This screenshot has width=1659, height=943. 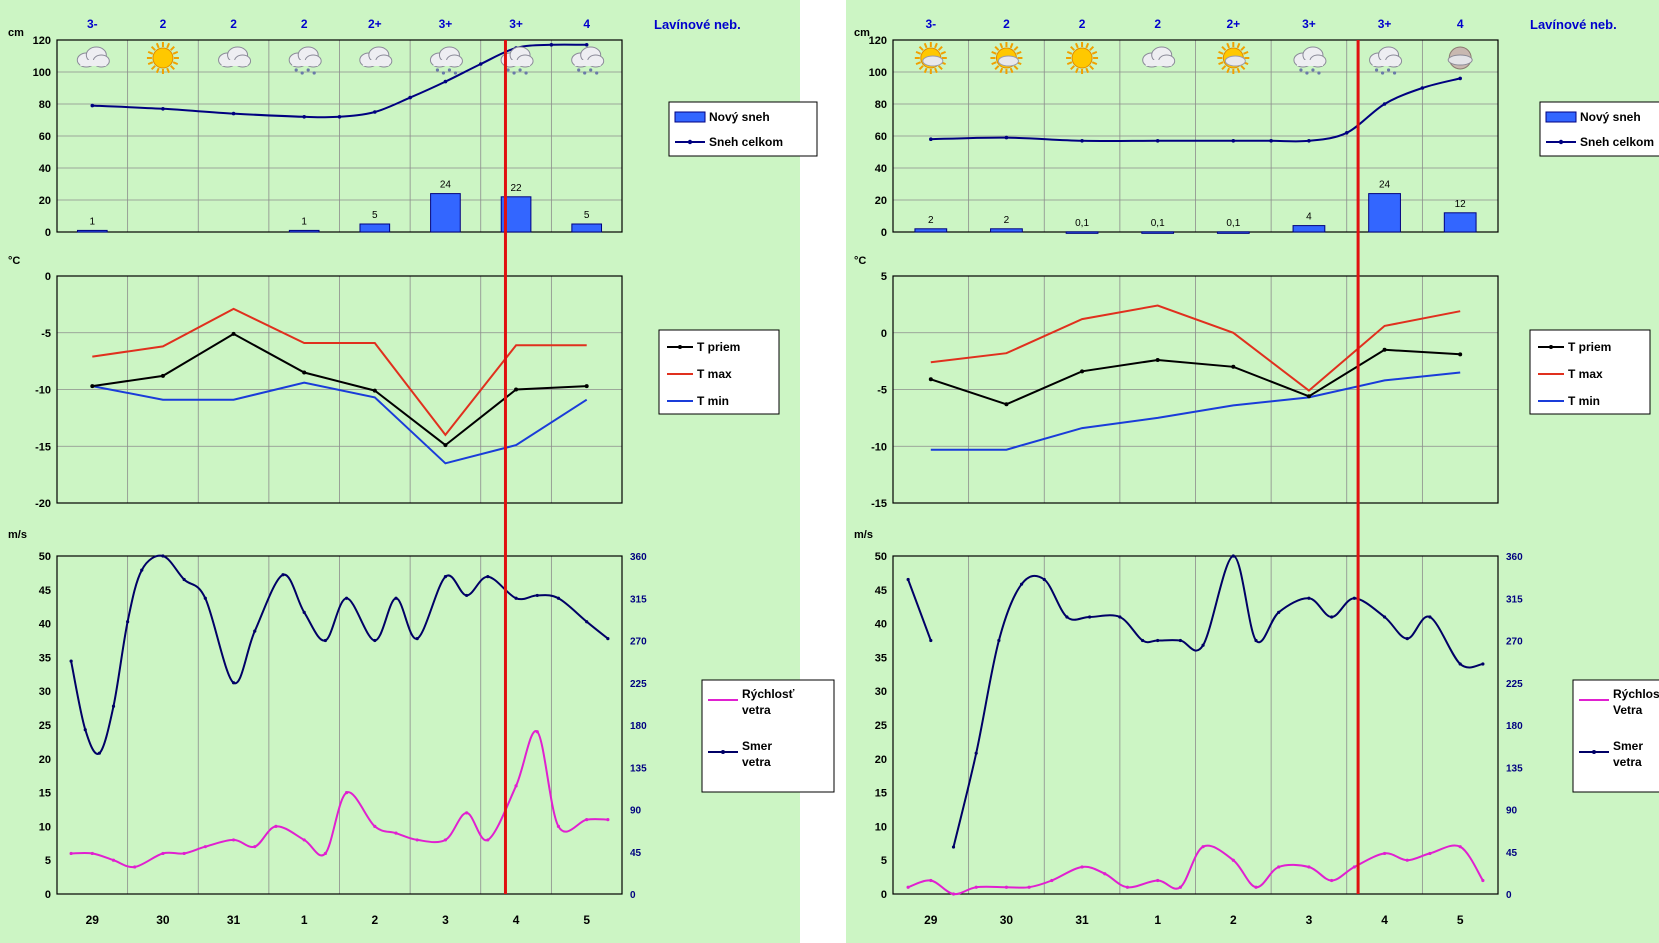 What do you see at coordinates (45, 625) in the screenshot?
I see `wind-y-tick: 40` at bounding box center [45, 625].